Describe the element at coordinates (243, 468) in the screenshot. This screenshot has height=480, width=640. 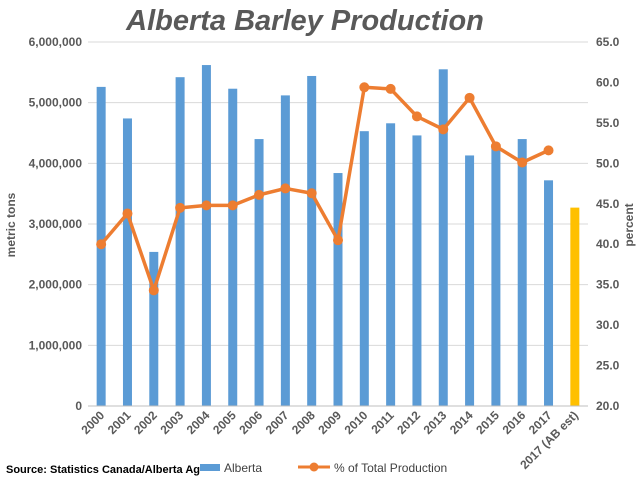
I see `legend-label-alberta: Alberta` at that location.